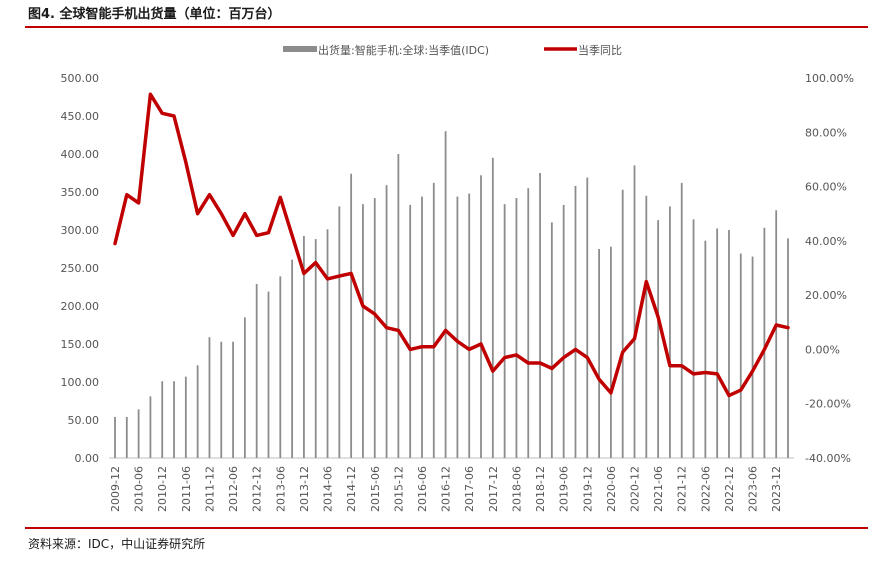 This screenshot has width=889, height=567. Describe the element at coordinates (80, 306) in the screenshot. I see `y-left-tick-label: 200.00` at that location.